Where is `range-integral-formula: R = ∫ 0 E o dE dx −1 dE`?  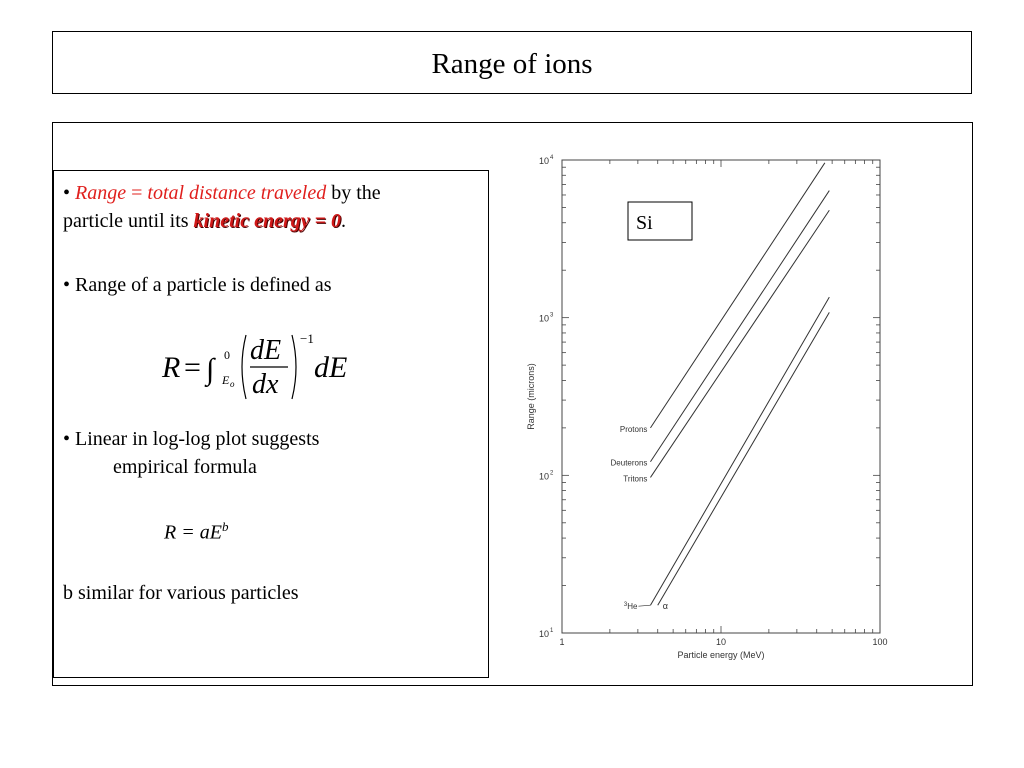 range-integral-formula: R = ∫ 0 E o dE dx −1 dE is located at coordinates (254, 365).